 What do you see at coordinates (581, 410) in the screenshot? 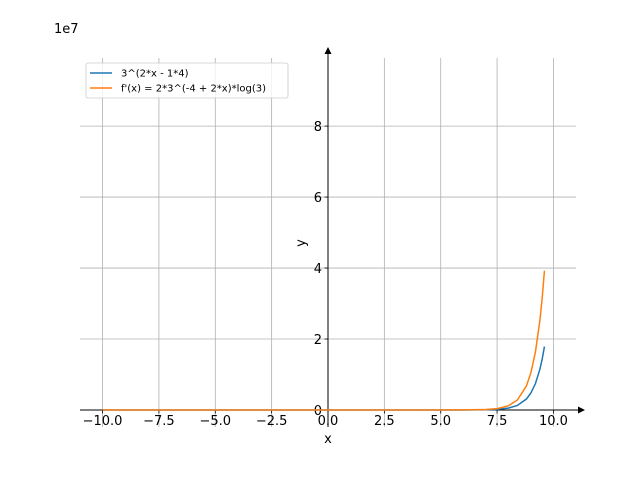
I see `x-axis-arrow` at bounding box center [581, 410].